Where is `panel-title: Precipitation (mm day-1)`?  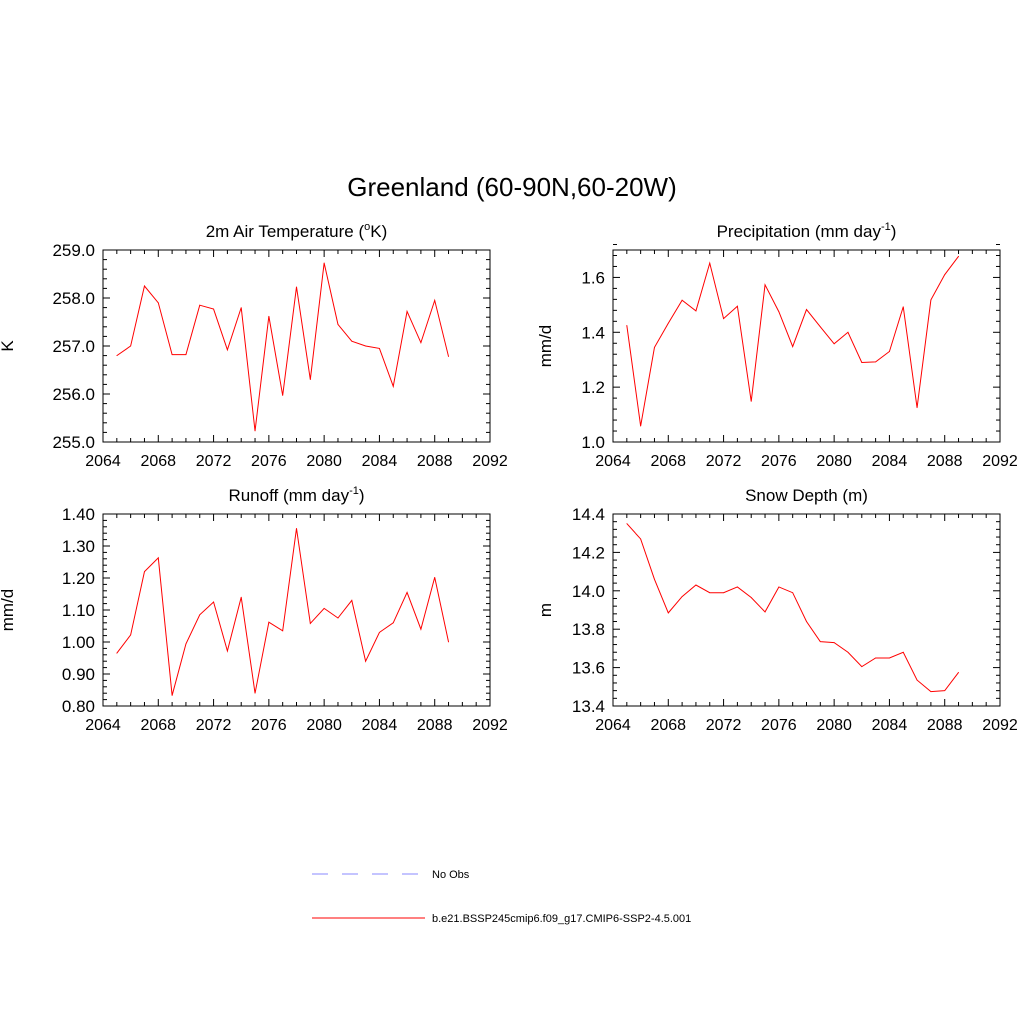
panel-title: Precipitation (mm day-1) is located at coordinates (807, 231).